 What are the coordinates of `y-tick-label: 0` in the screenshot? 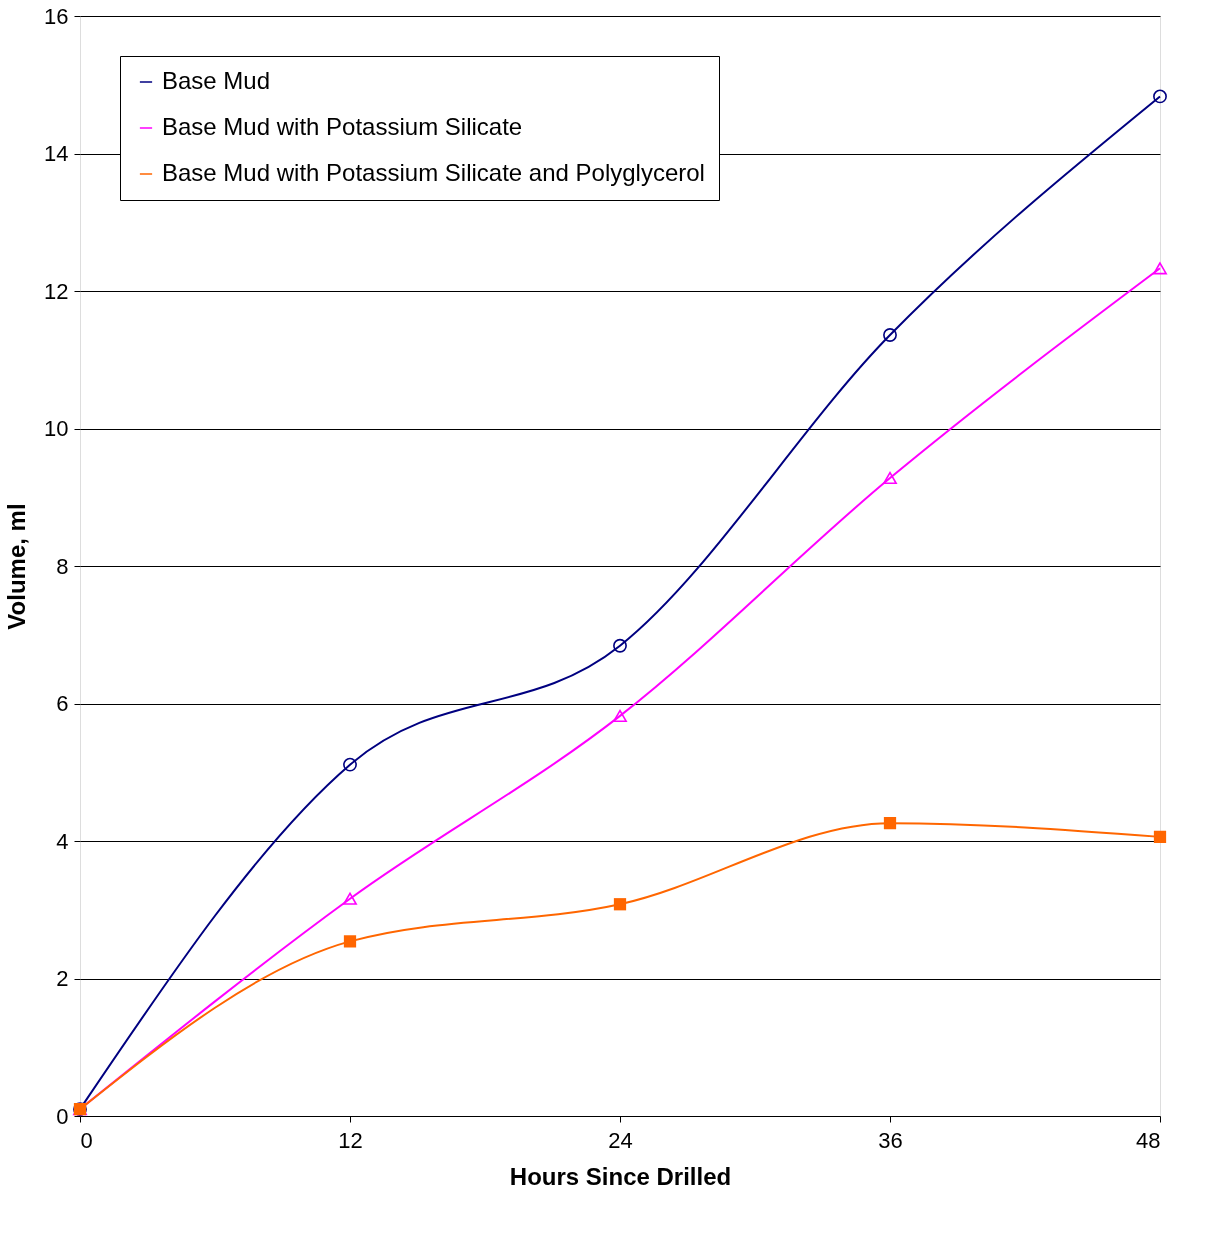 It's located at (62, 1116).